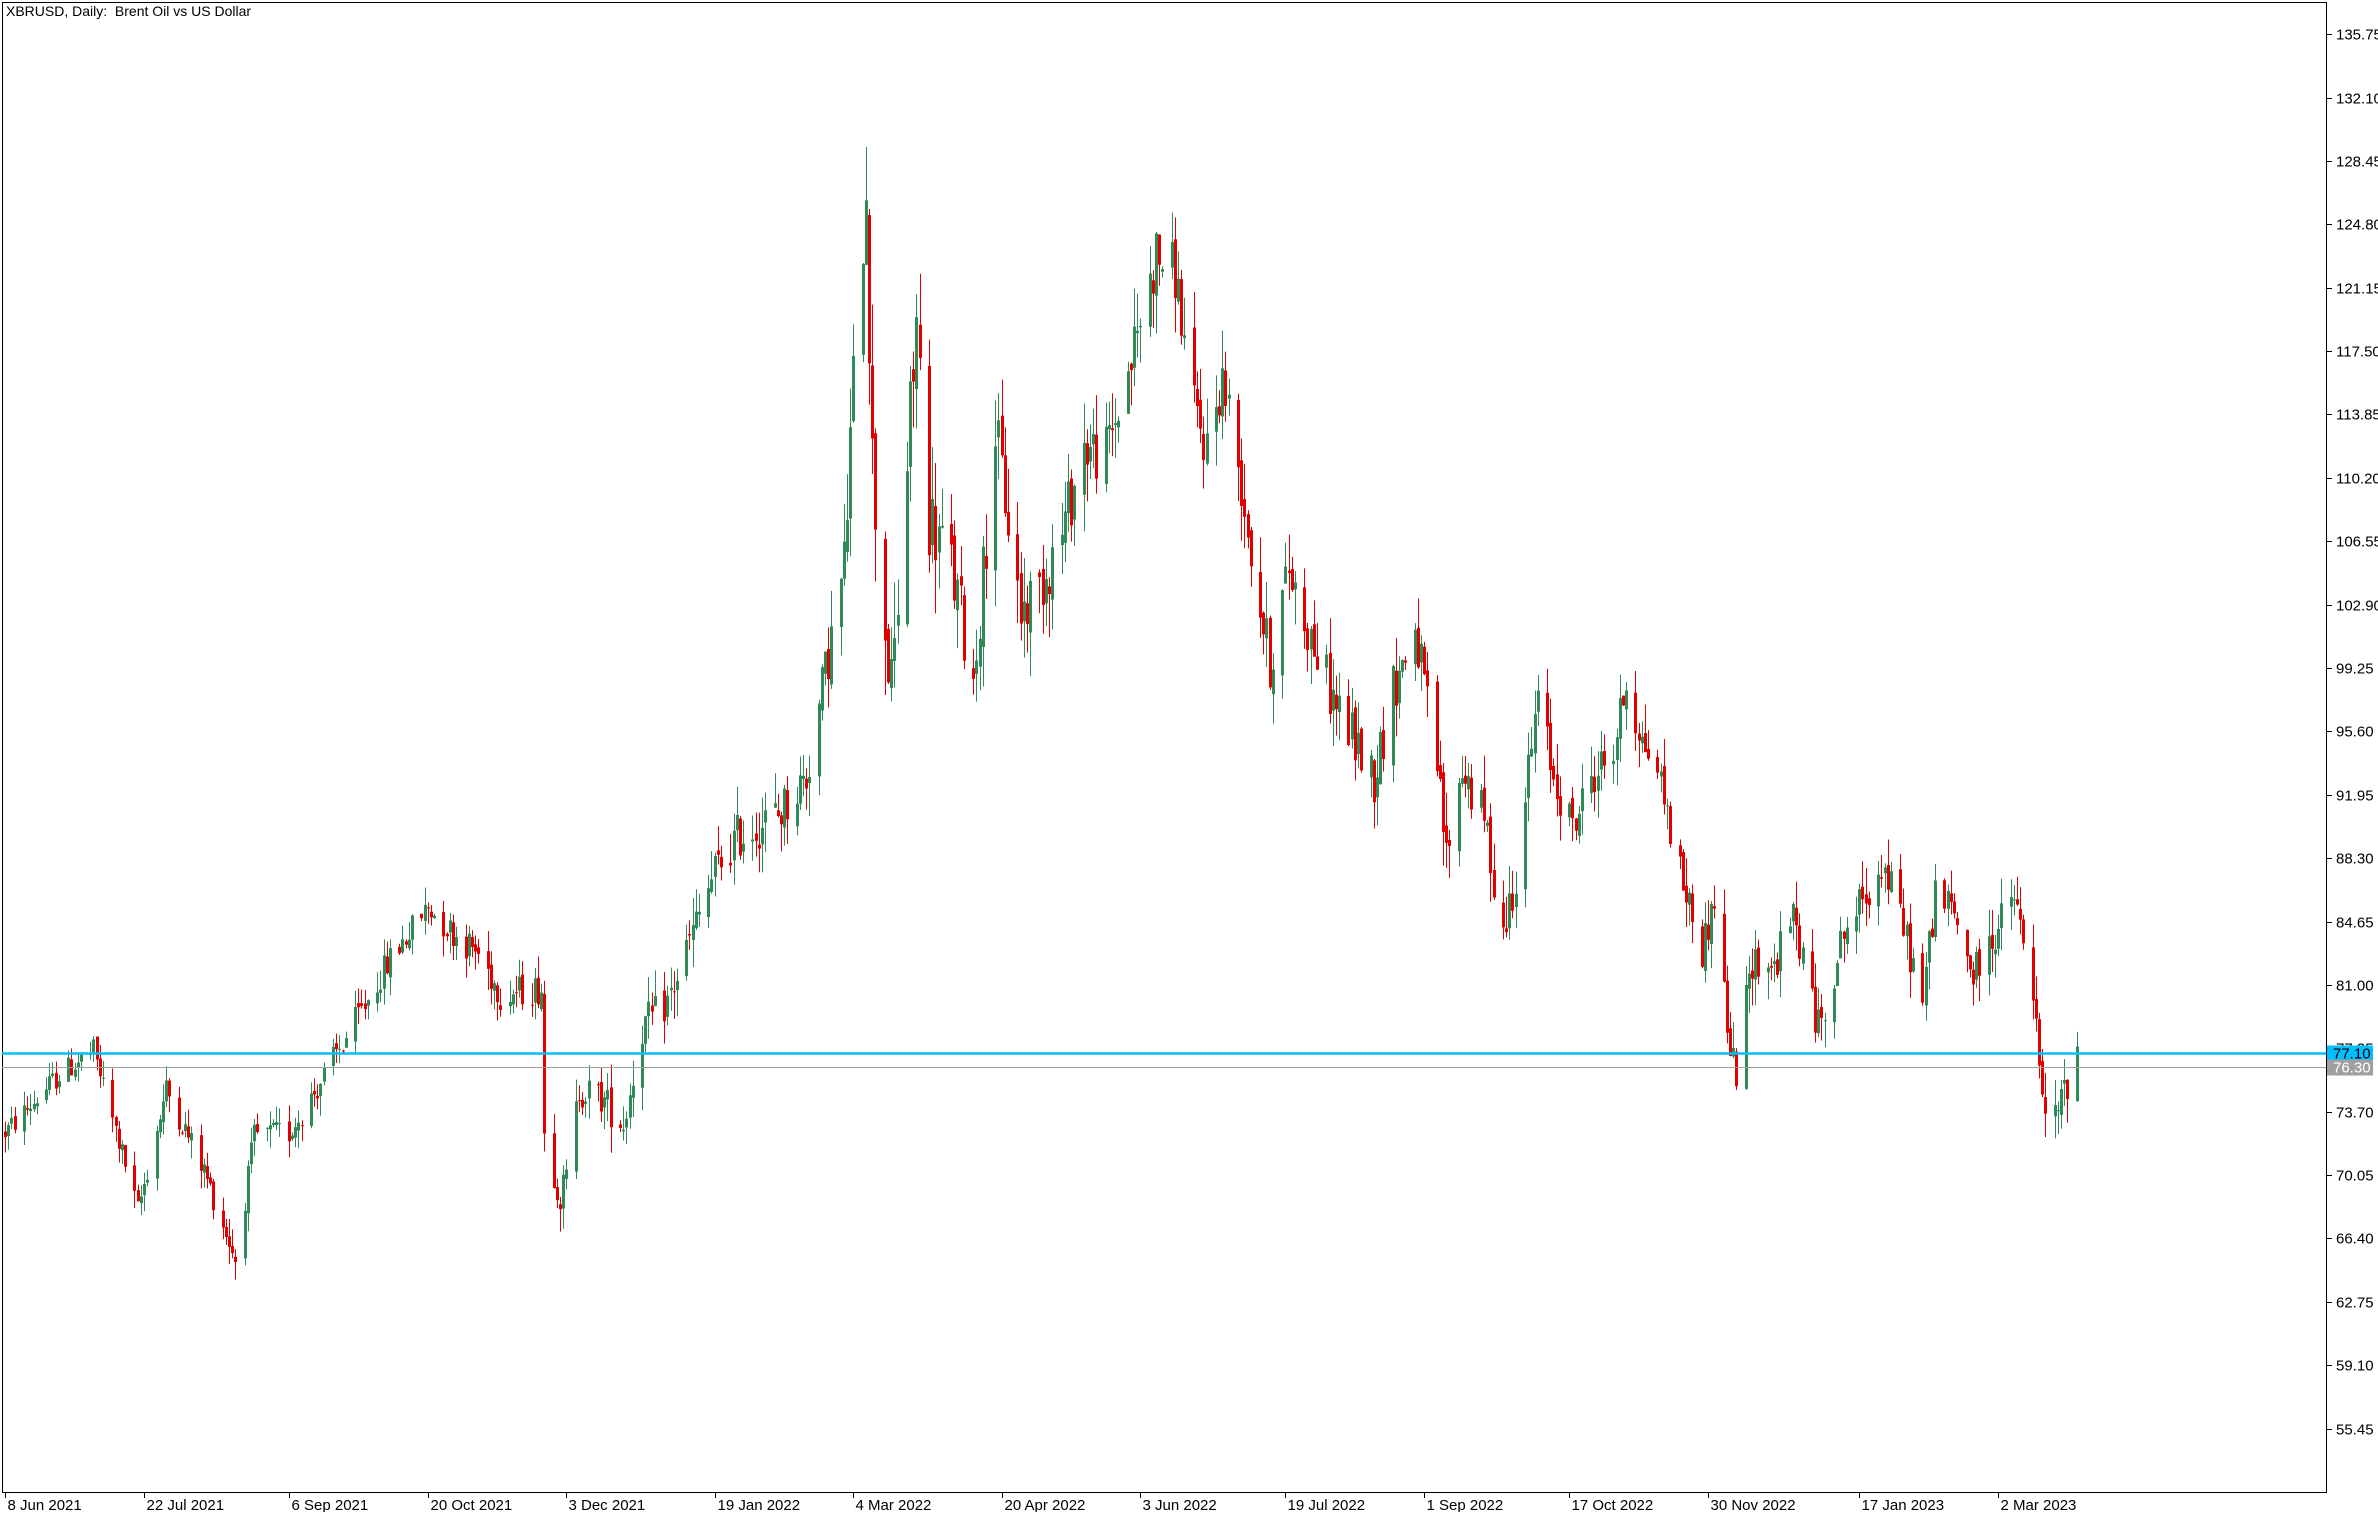 This screenshot has width=2378, height=1517. I want to click on y-tick-label: 59.10, so click(2355, 1366).